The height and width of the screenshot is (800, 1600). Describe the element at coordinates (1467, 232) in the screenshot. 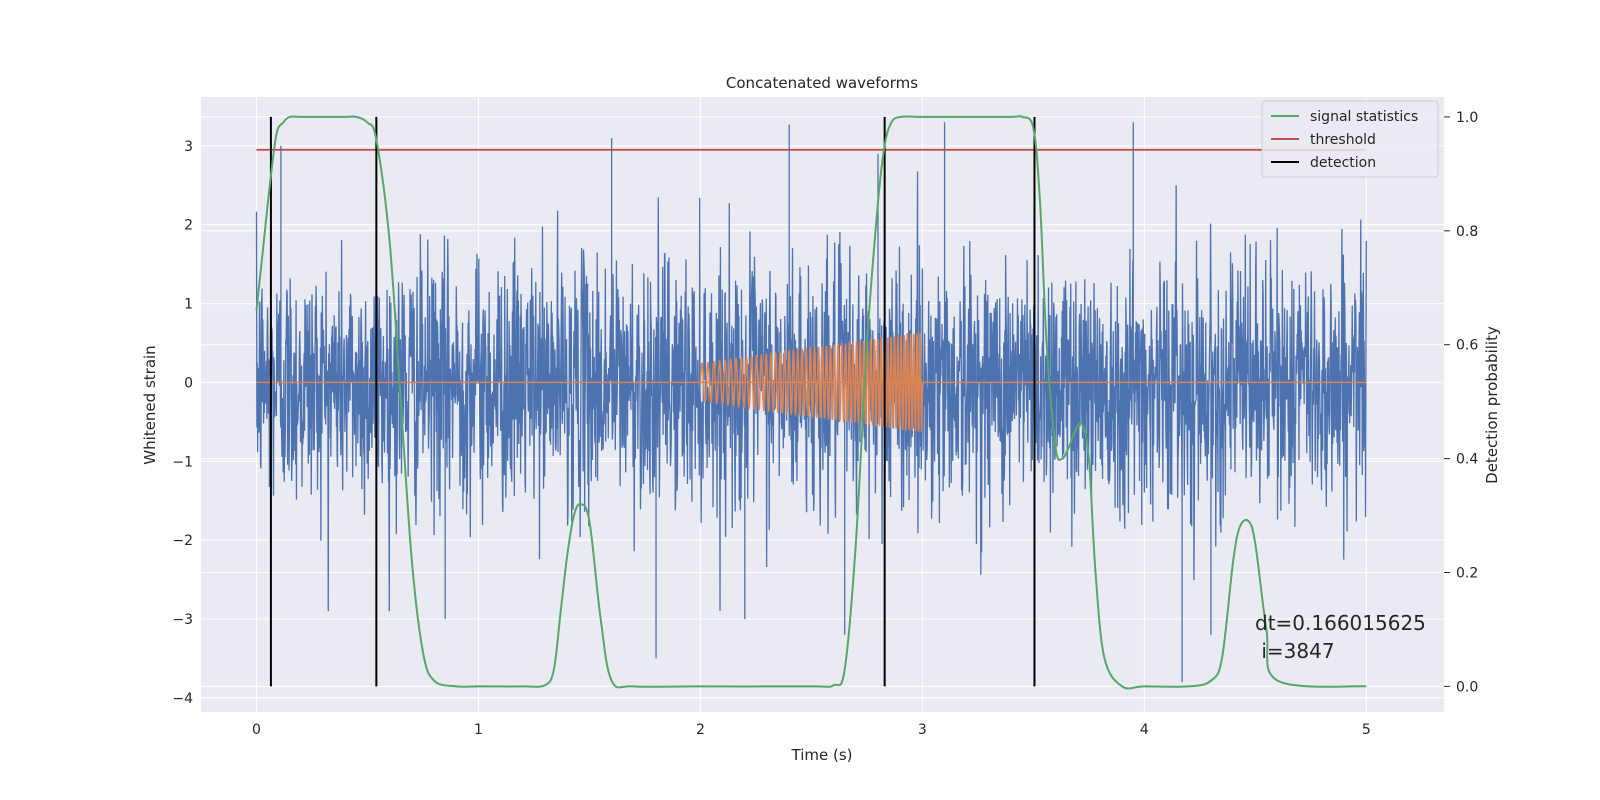

I see `y2-tick-label-4: 0.8` at that location.